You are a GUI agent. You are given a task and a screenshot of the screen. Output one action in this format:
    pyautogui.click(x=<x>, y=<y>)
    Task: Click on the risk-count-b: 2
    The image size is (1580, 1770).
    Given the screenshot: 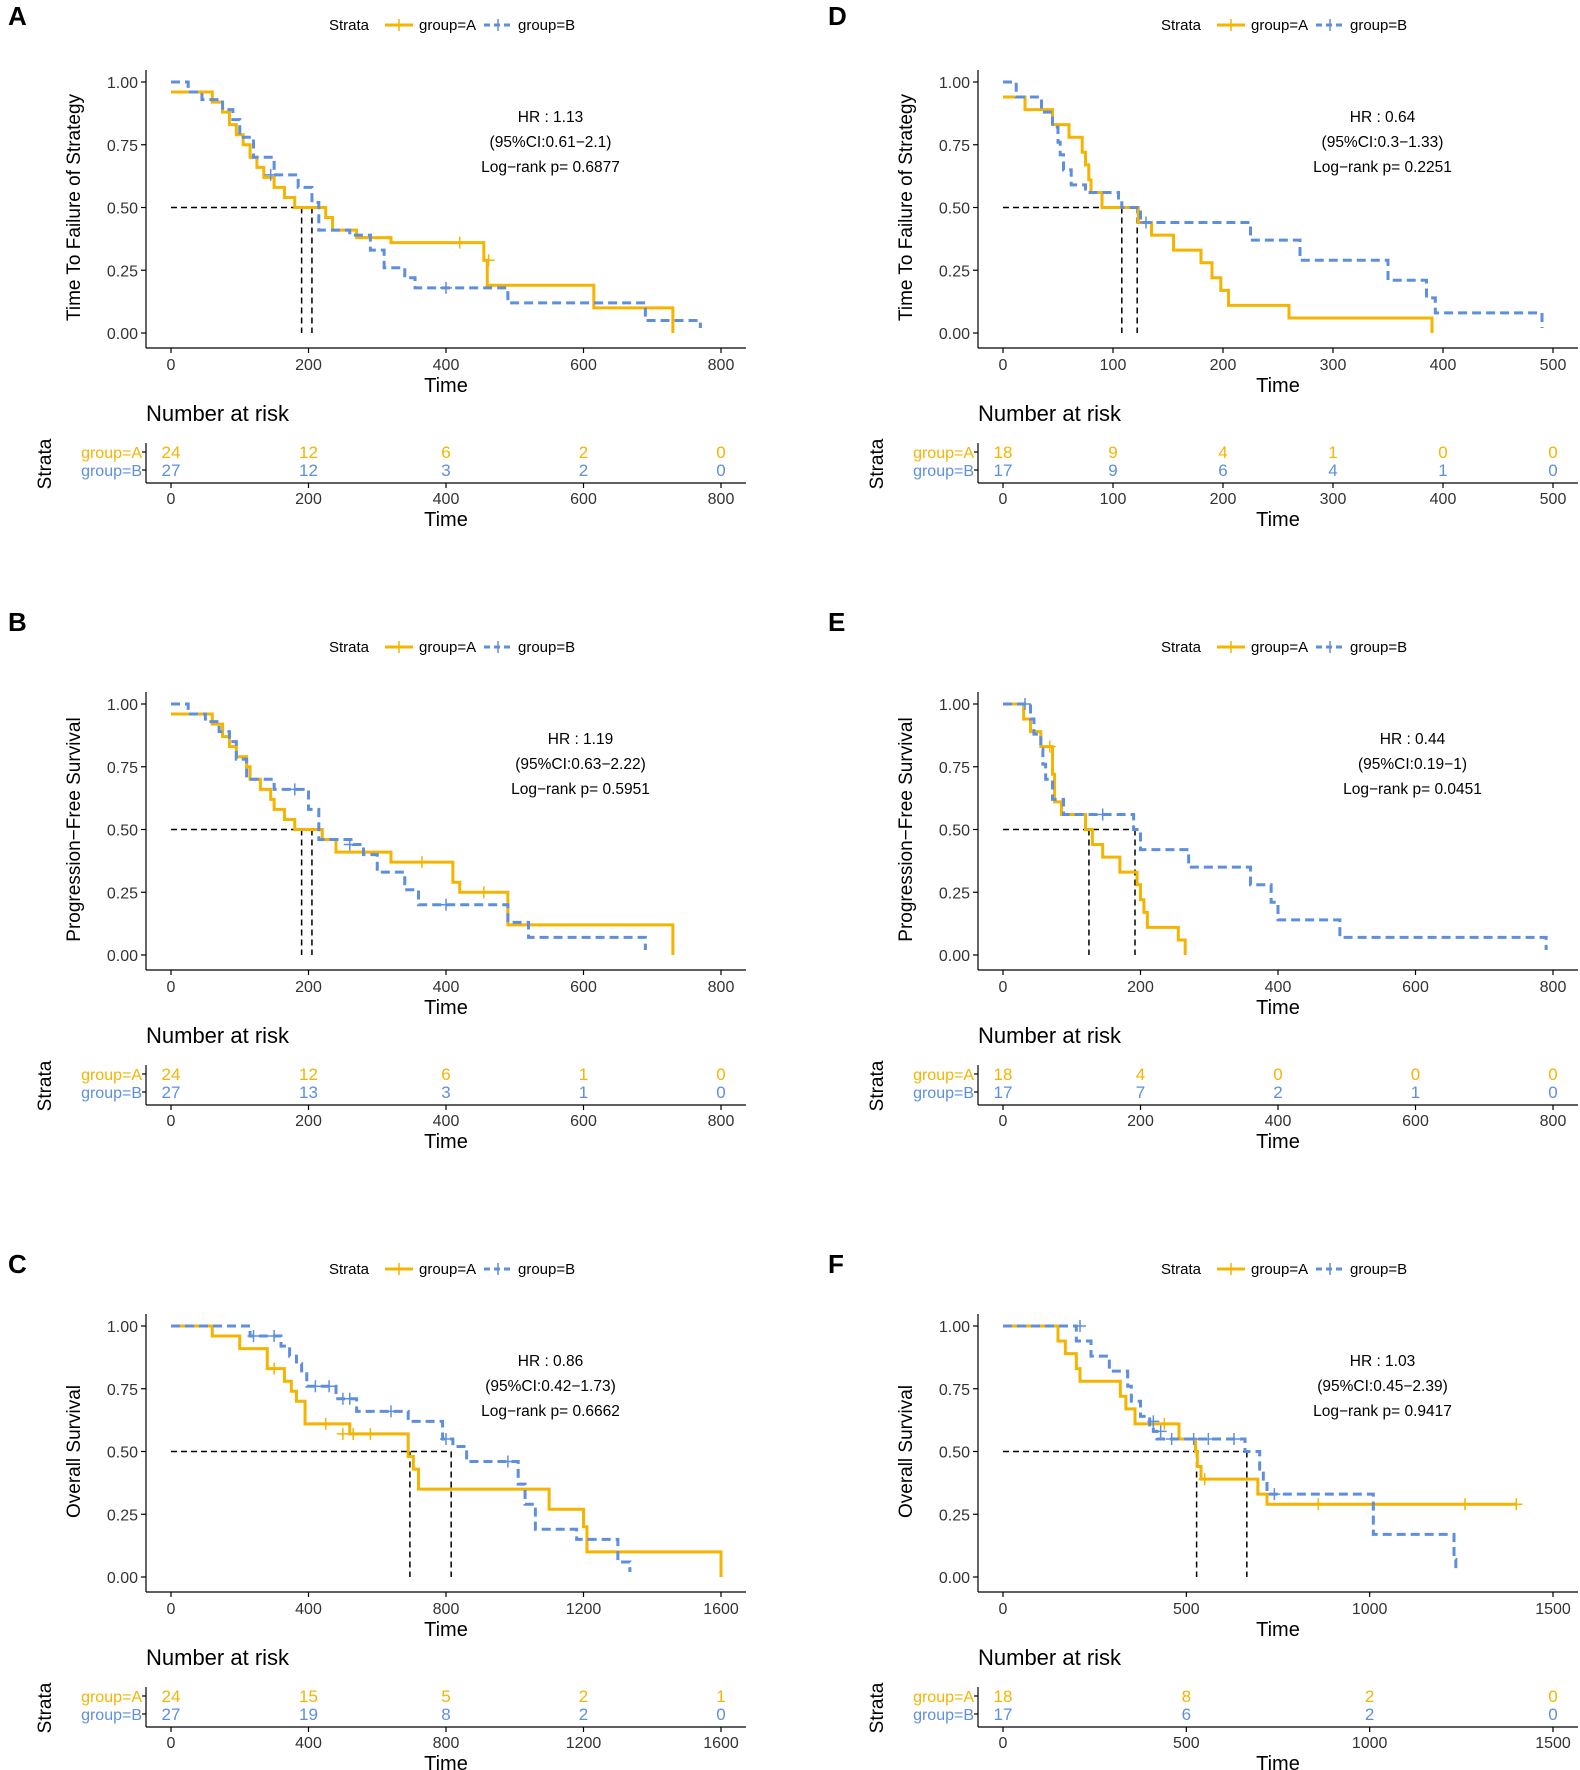 What is the action you would take?
    pyautogui.click(x=583, y=1714)
    